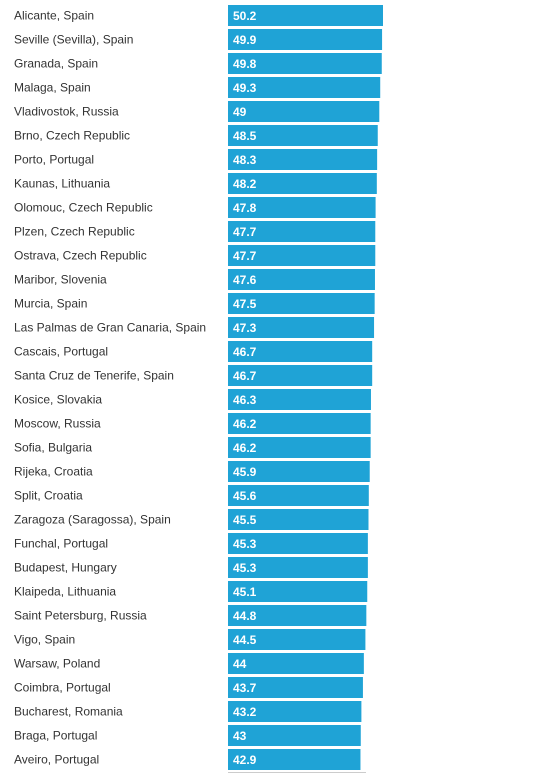 This screenshot has height=775, width=535. What do you see at coordinates (240, 112) in the screenshot?
I see `value-label: 49` at bounding box center [240, 112].